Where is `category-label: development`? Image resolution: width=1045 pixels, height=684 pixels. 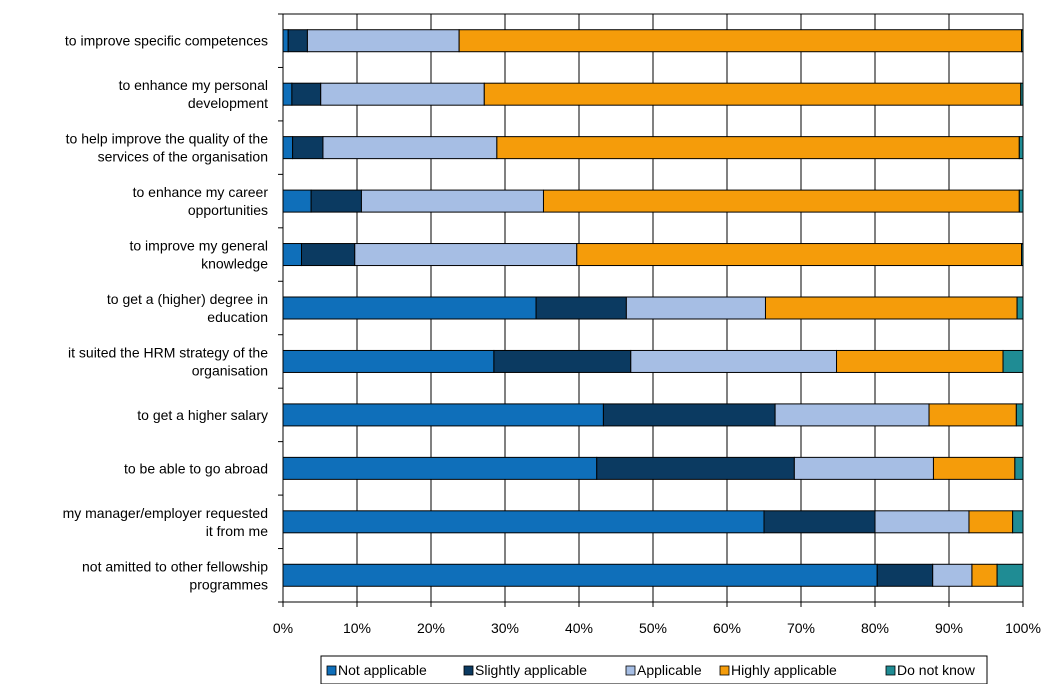 category-label: development is located at coordinates (228, 103).